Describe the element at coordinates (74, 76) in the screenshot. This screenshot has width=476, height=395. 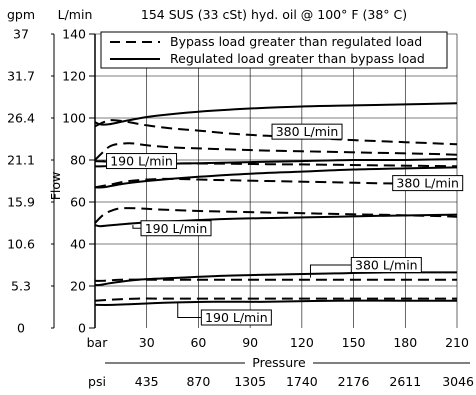
I see `y-tick-label: 120` at that location.